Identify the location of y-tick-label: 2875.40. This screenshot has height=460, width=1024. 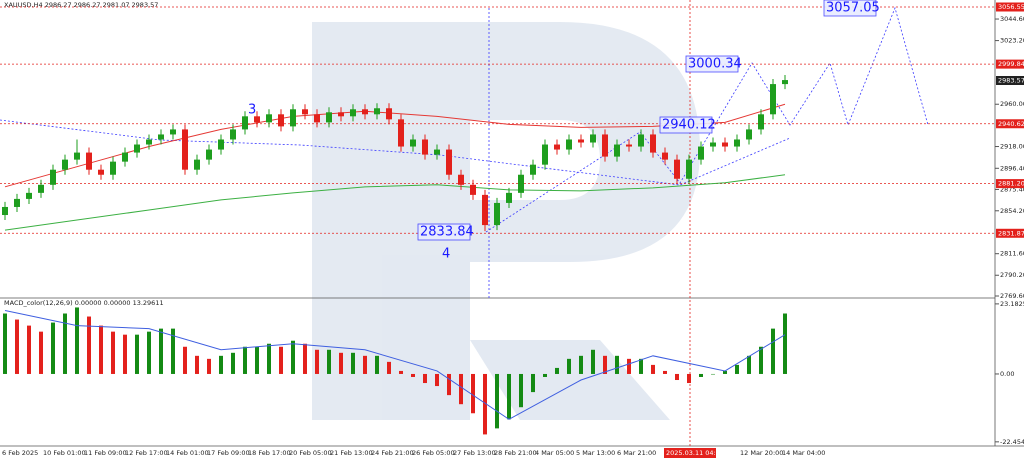
(1012, 189).